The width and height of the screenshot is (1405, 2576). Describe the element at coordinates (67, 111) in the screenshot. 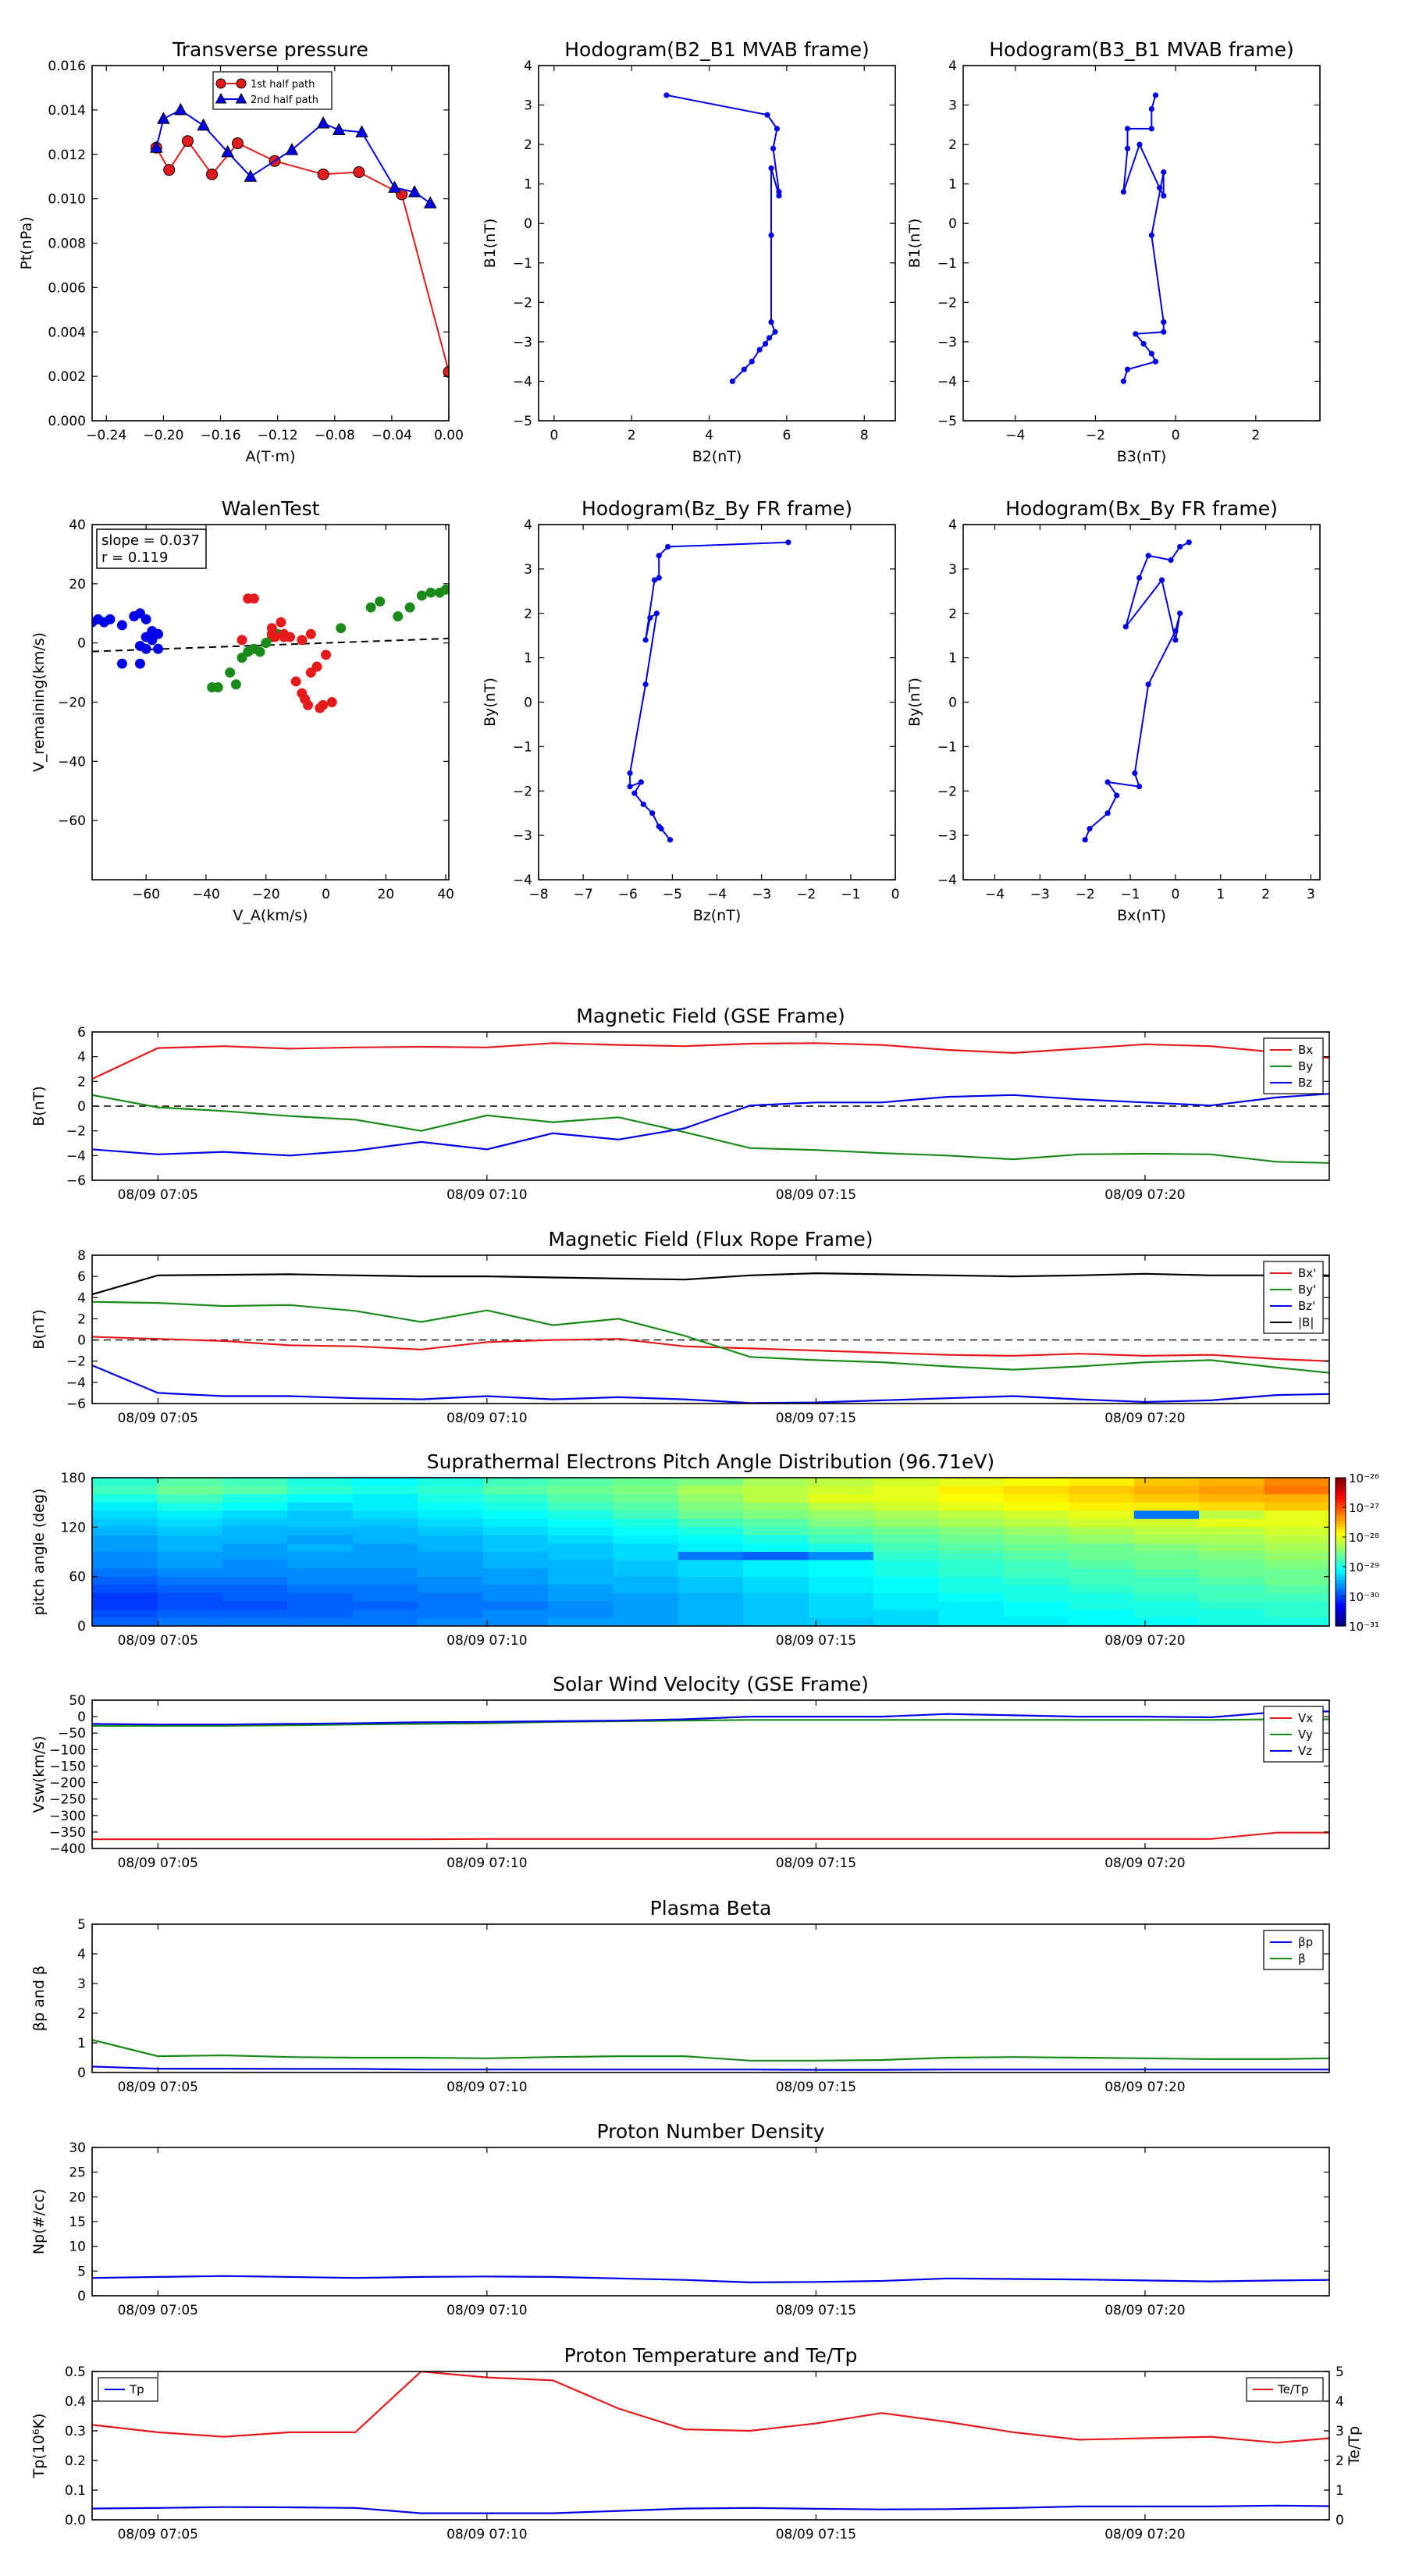

I see `y-tick-label: 0.014` at that location.